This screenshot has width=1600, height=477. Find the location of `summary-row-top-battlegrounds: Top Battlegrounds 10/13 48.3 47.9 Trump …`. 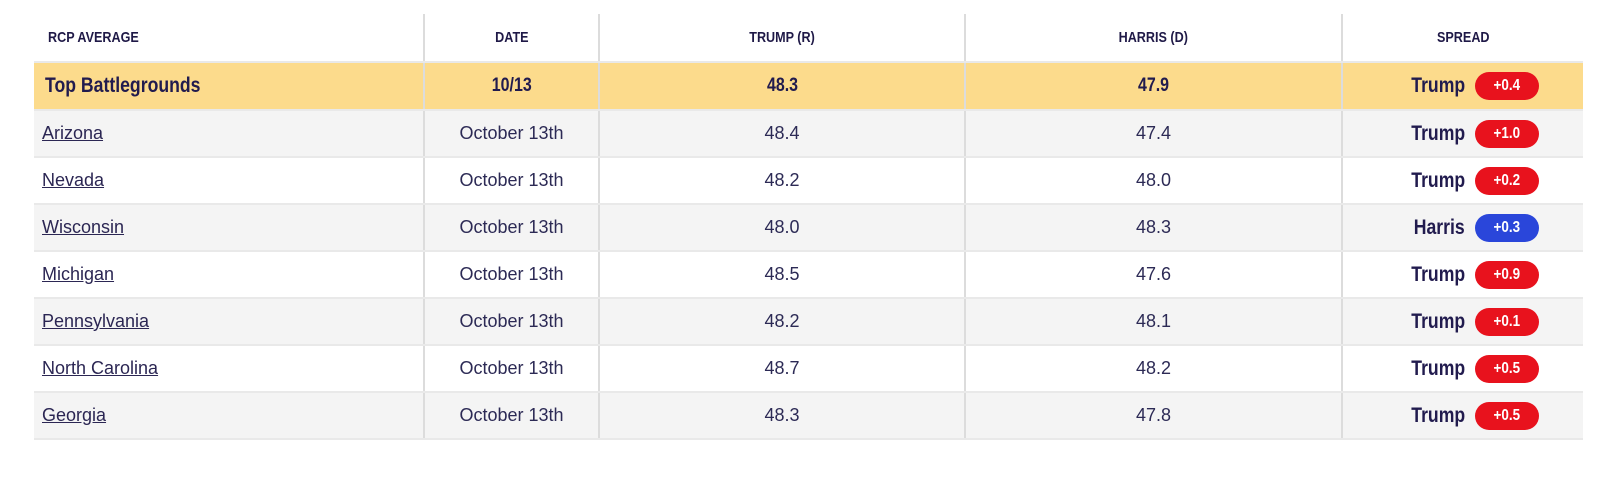

summary-row-top-battlegrounds: Top Battlegrounds 10/13 48.3 47.9 Trump … is located at coordinates (808, 85).